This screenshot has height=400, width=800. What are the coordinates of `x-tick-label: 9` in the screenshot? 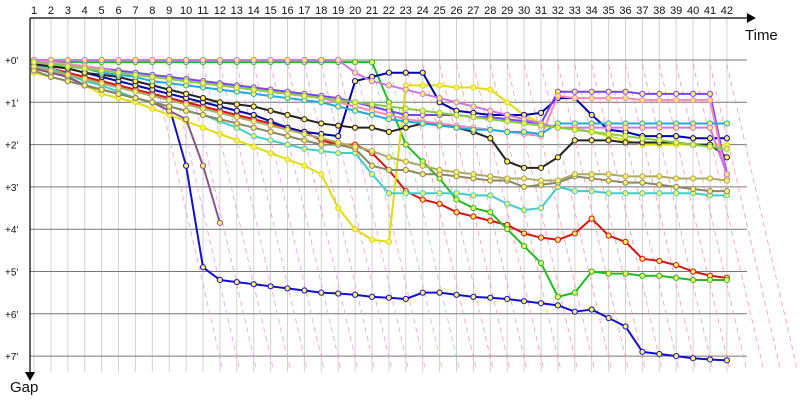 It's located at (169, 11).